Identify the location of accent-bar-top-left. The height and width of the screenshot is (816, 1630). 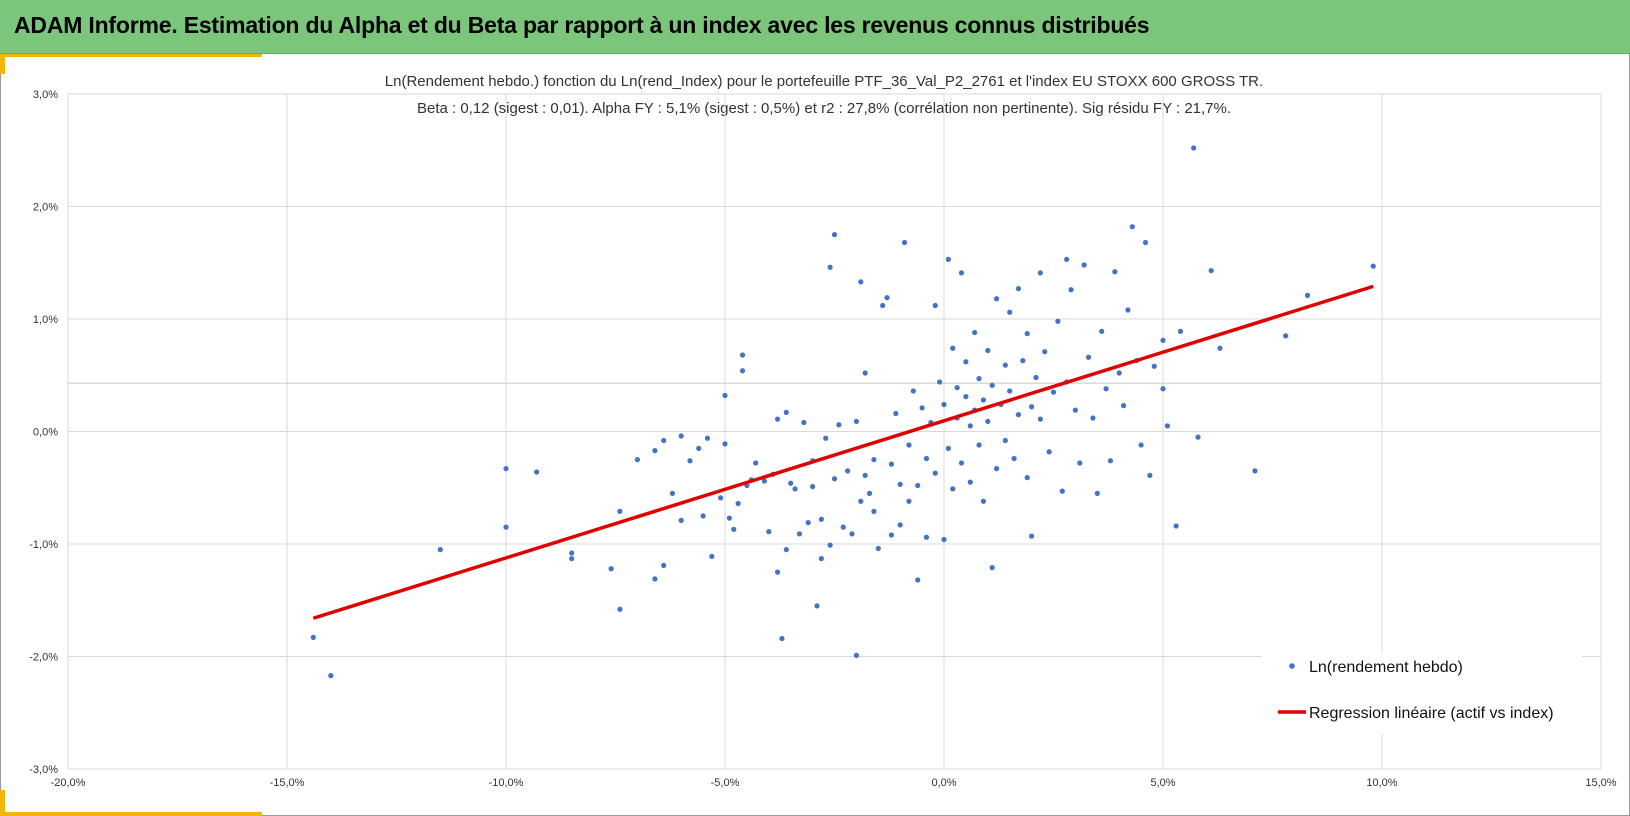
(2, 64).